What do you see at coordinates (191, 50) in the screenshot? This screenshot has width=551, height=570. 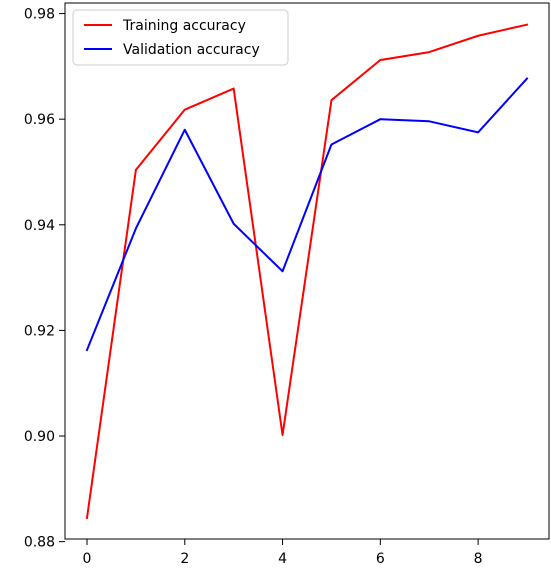 I see `legend-validation-label: Validation accuracy` at bounding box center [191, 50].